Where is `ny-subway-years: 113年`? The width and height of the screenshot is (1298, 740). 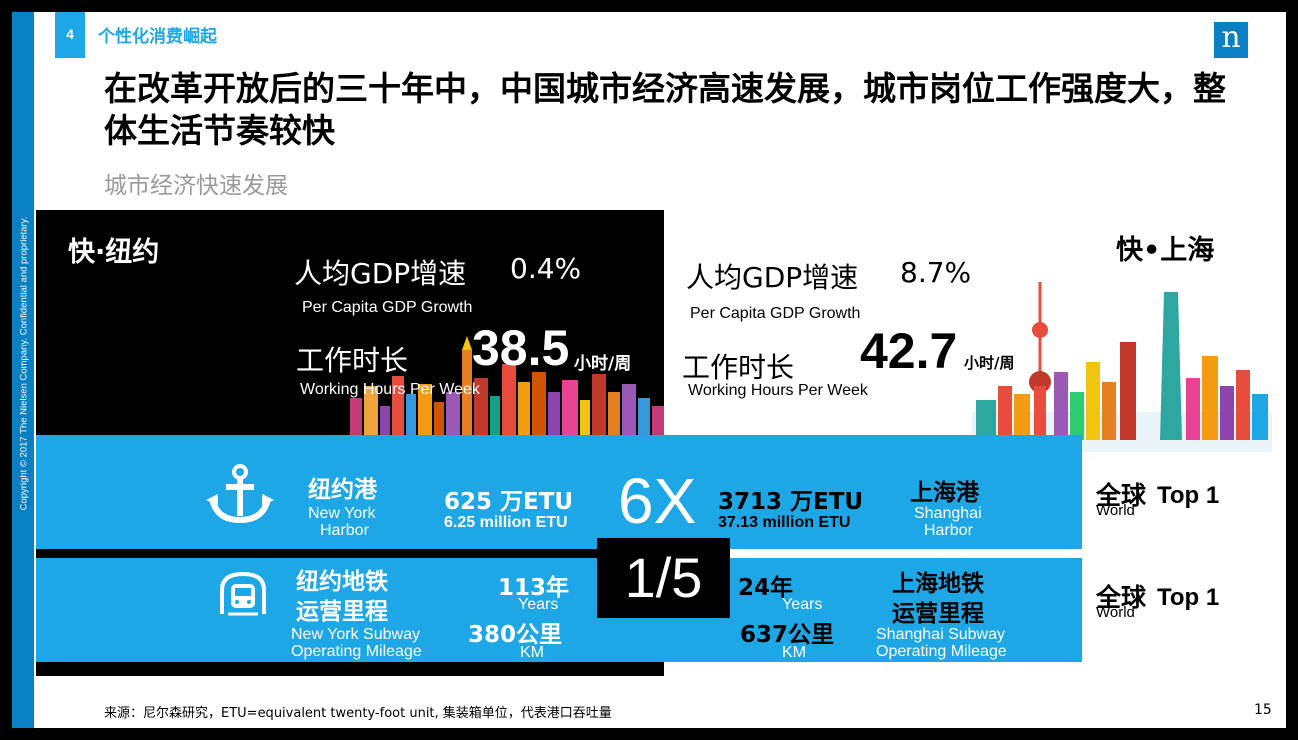 ny-subway-years: 113年 is located at coordinates (534, 588).